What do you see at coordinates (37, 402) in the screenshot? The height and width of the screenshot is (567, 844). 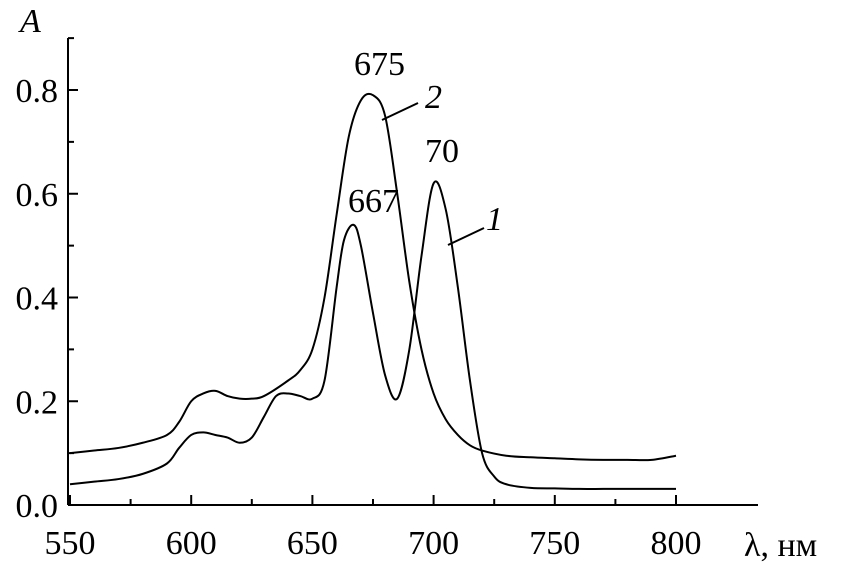 I see `y-tick-label-0.2: 0.2` at bounding box center [37, 402].